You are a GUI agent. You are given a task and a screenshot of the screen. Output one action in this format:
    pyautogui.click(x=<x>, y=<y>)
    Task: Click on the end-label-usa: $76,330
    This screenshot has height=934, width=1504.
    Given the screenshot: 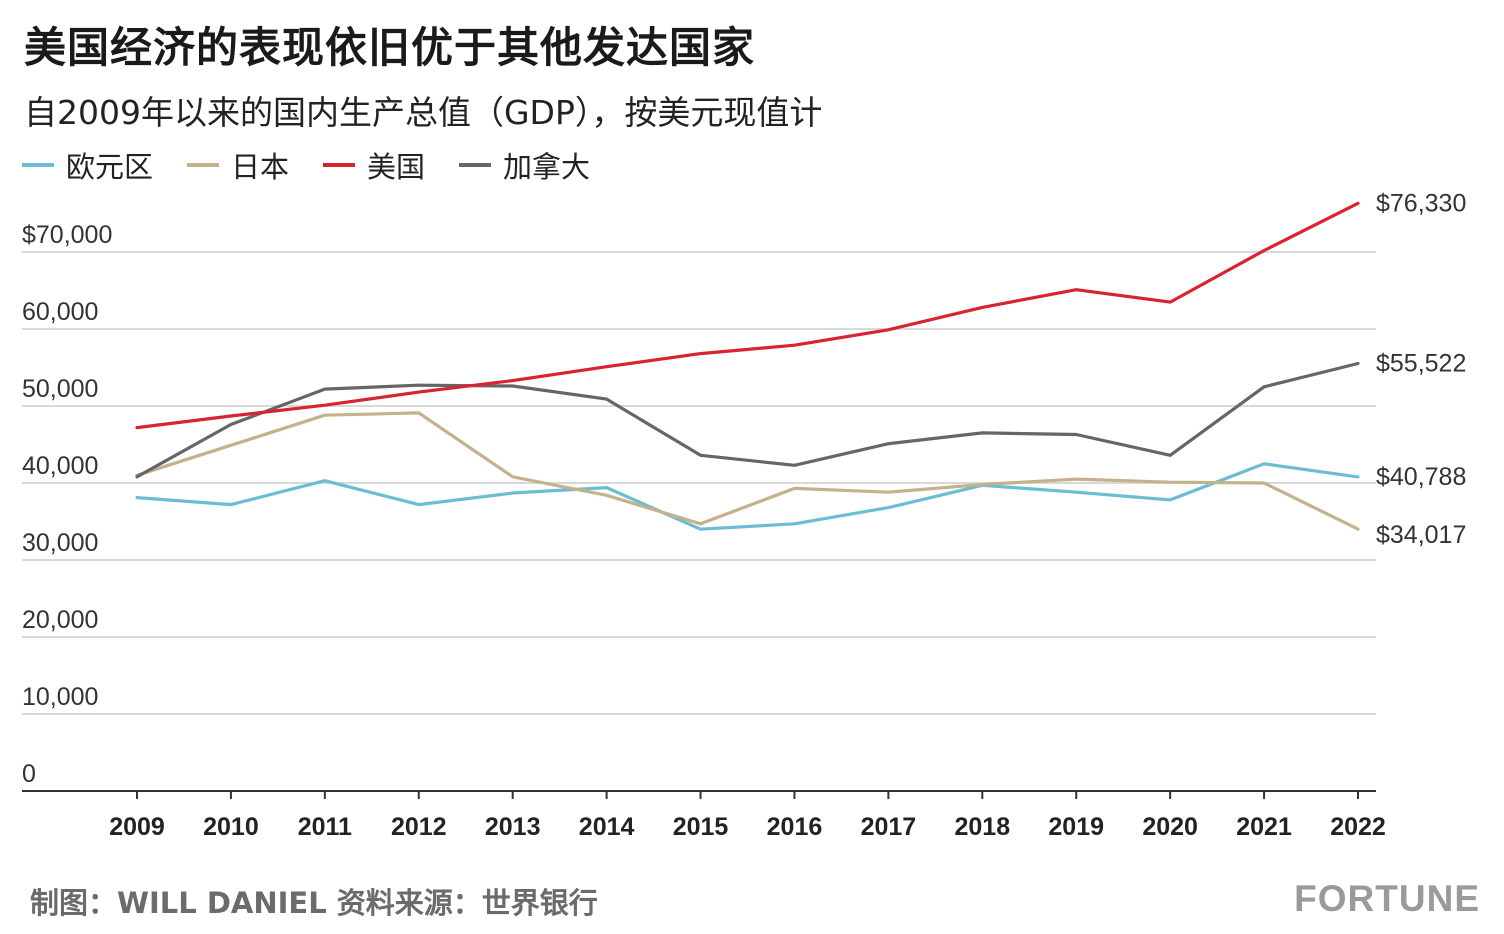 What is the action you would take?
    pyautogui.click(x=1421, y=203)
    